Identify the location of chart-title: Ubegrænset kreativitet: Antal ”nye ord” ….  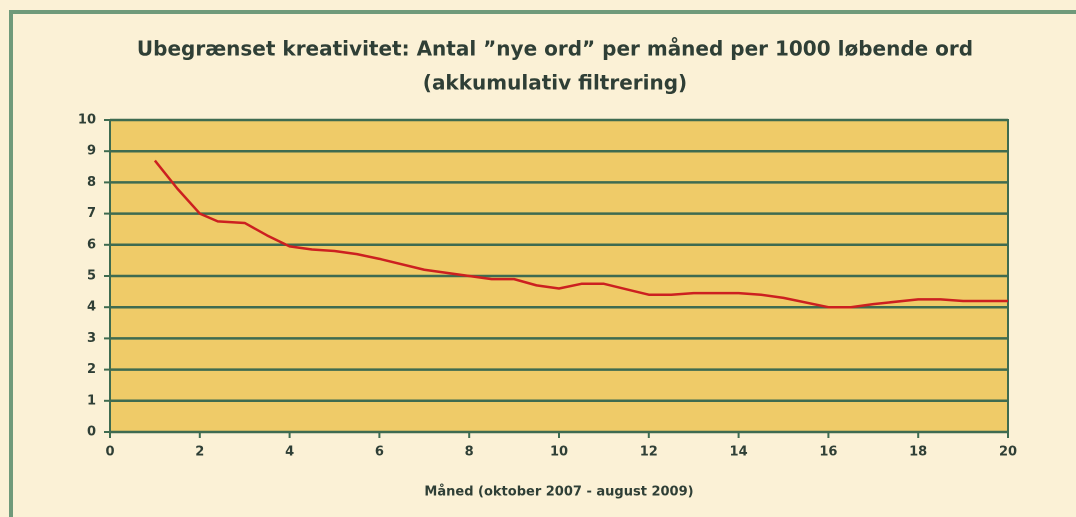
(555, 49).